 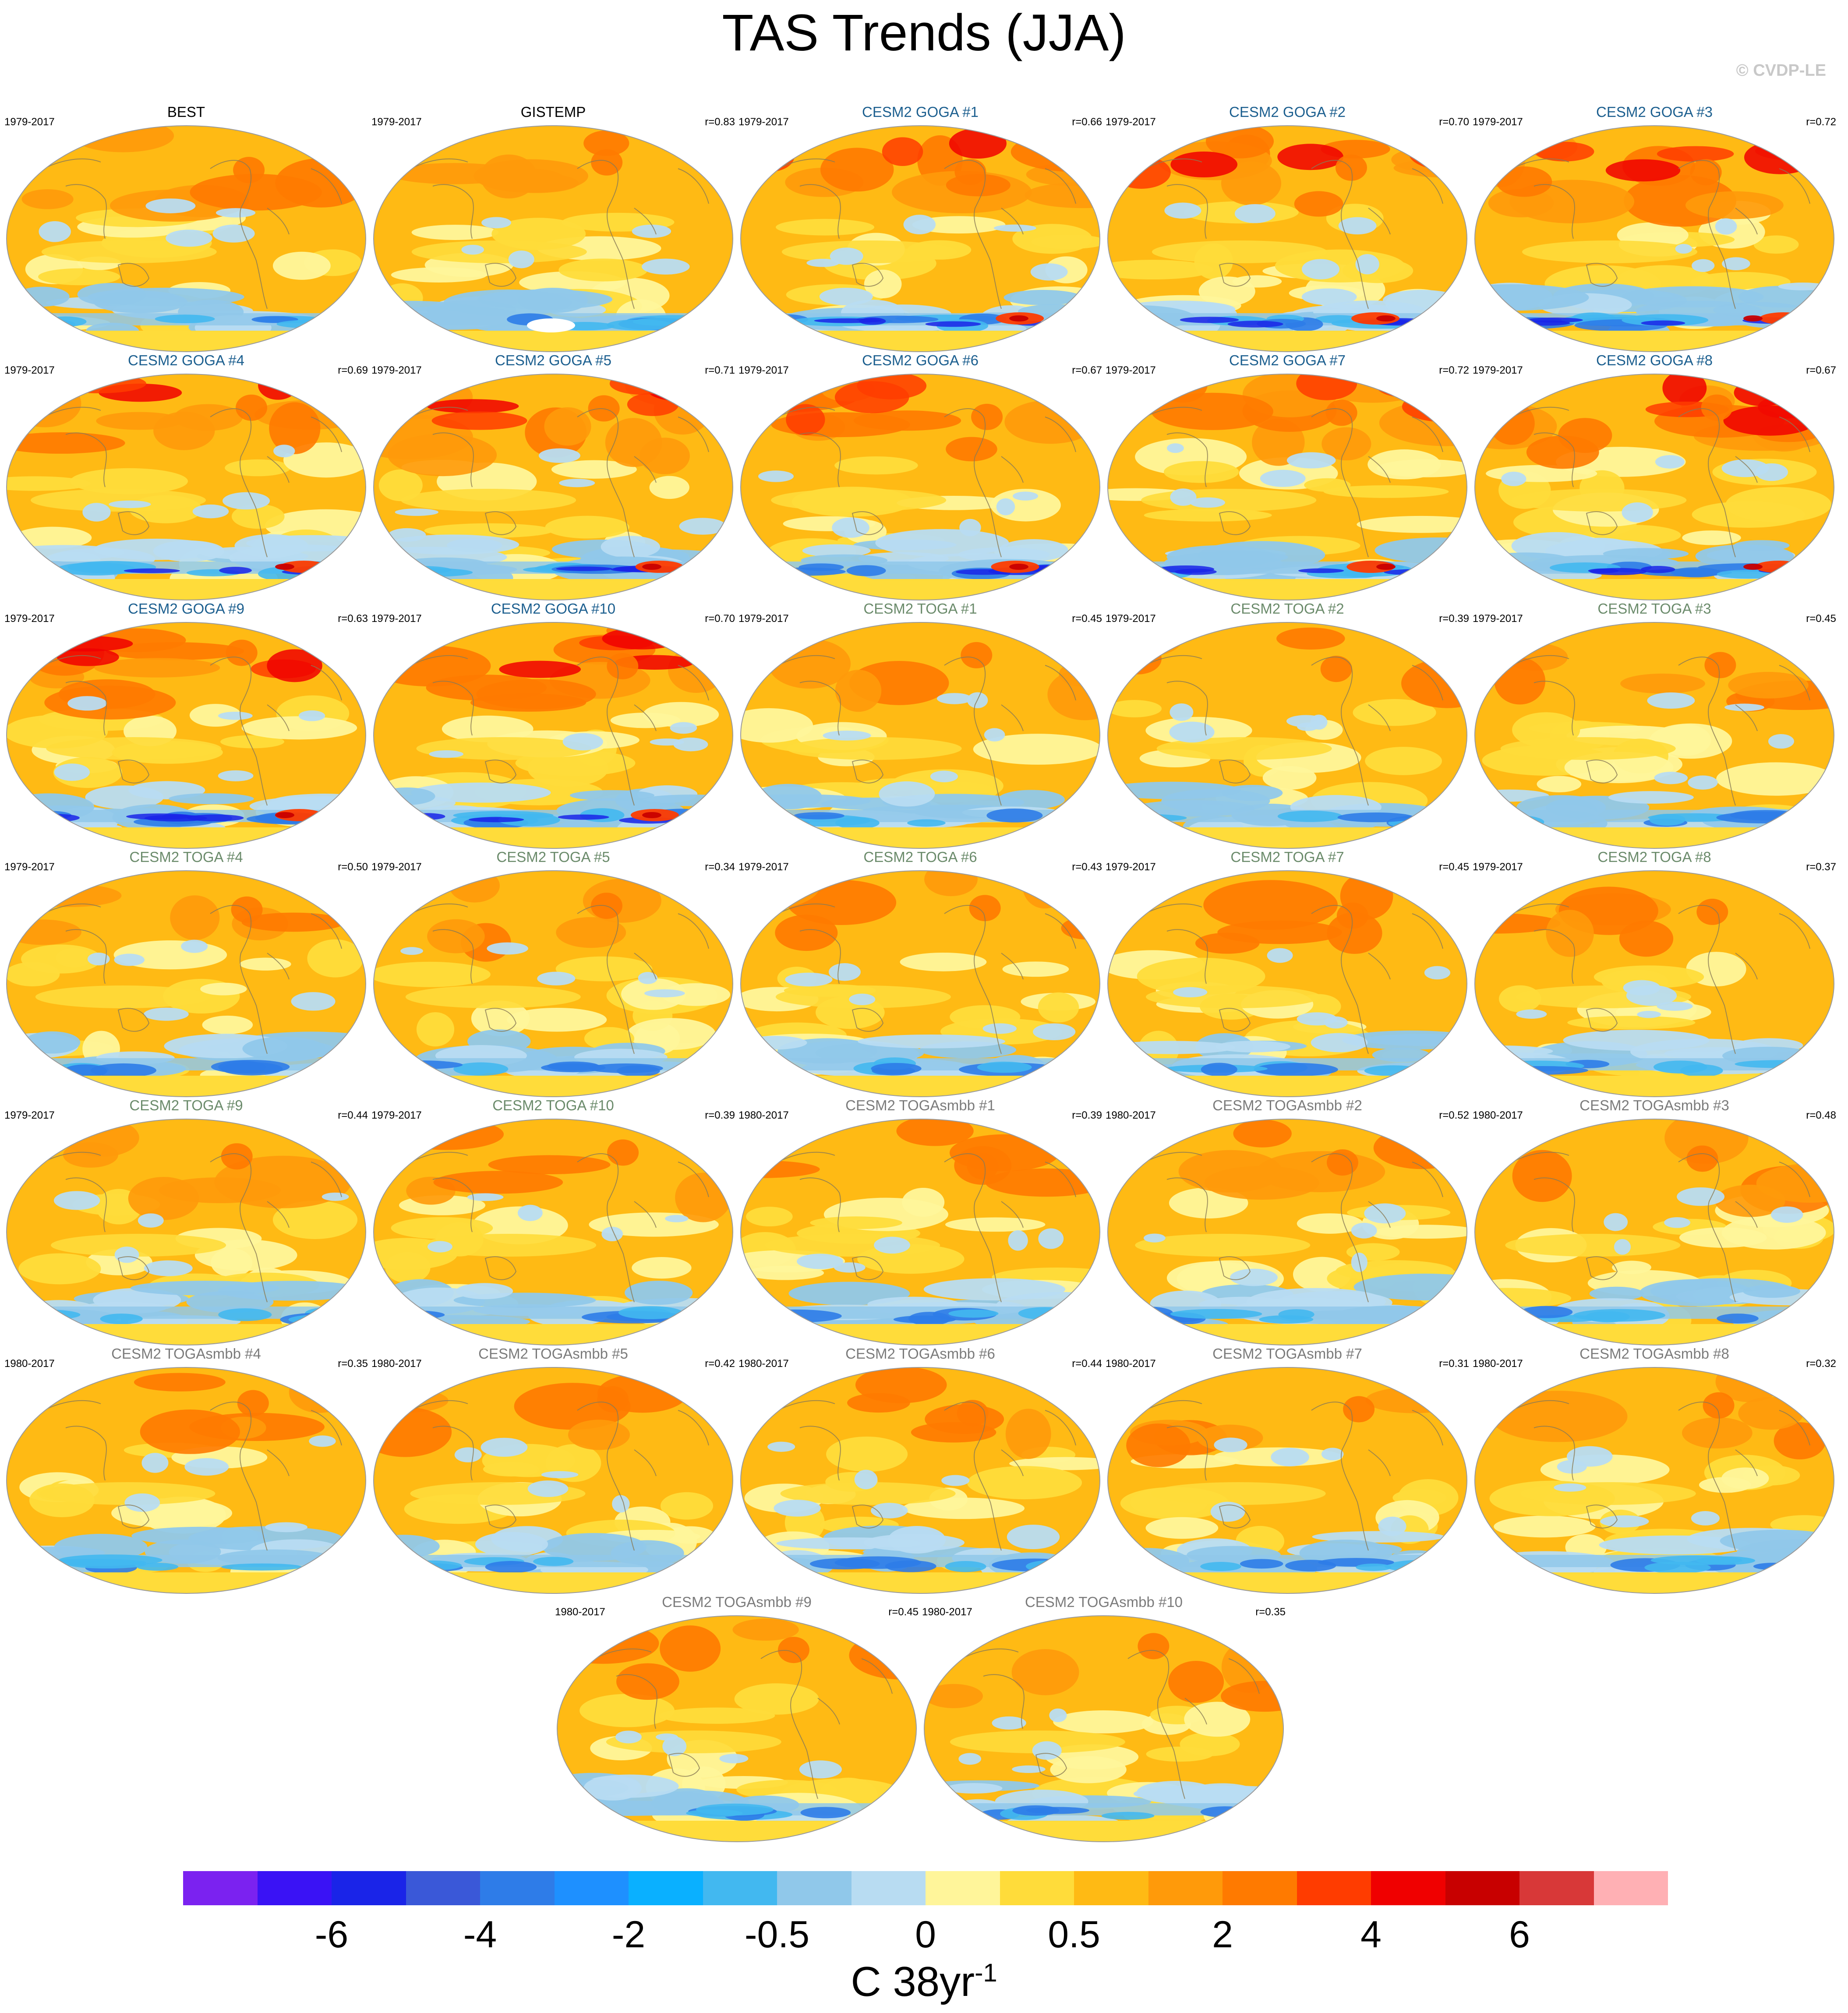 I want to click on panel-title: BEST, so click(x=186, y=112).